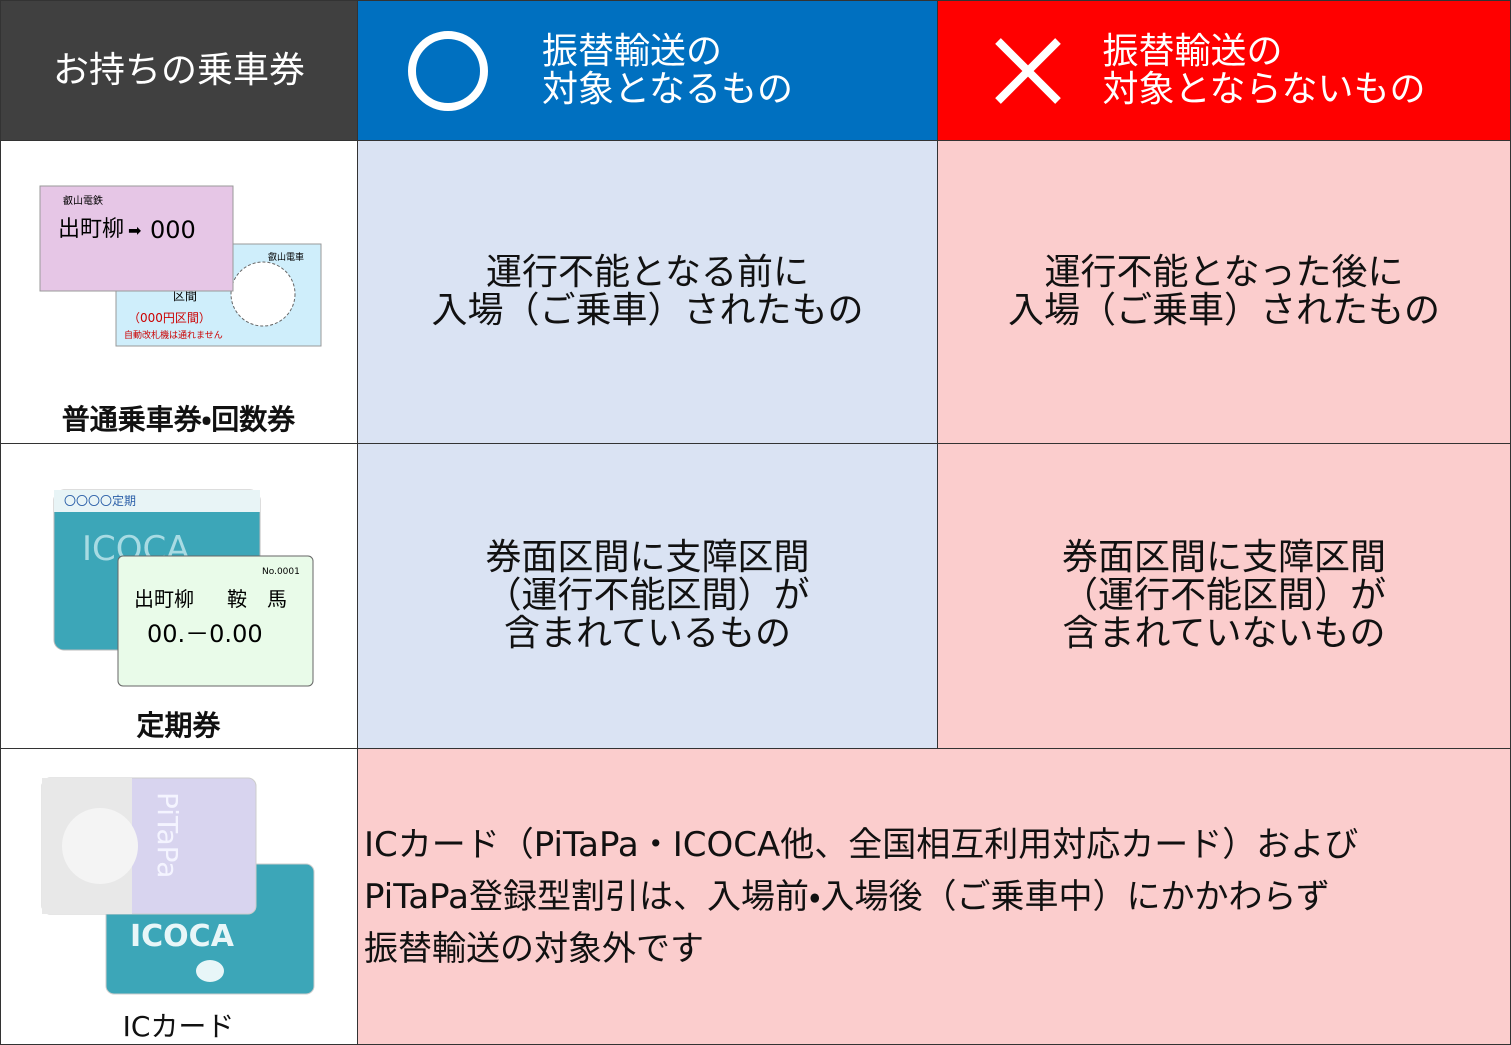  Describe the element at coordinates (861, 844) in the screenshot. I see `text-line: ICカード（PiTaPa・ICOCA他、全国相互利用対応カード）および` at that location.